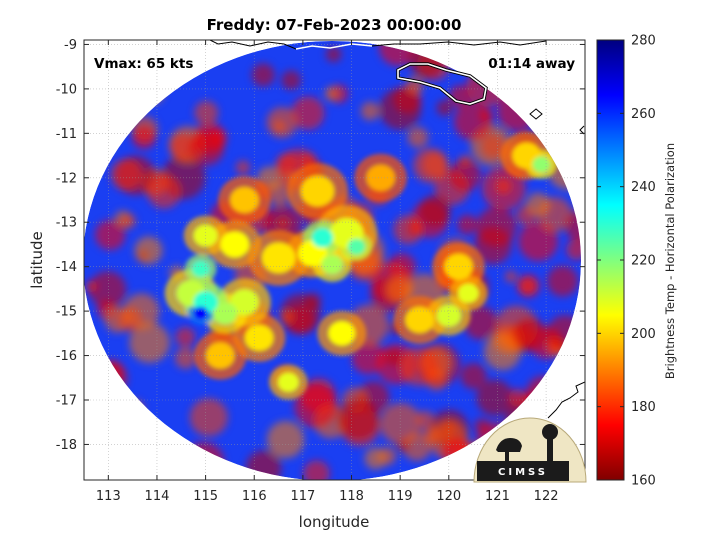 This screenshot has height=540, width=720. What do you see at coordinates (546, 496) in the screenshot?
I see `x-tick-label: 122` at bounding box center [546, 496].